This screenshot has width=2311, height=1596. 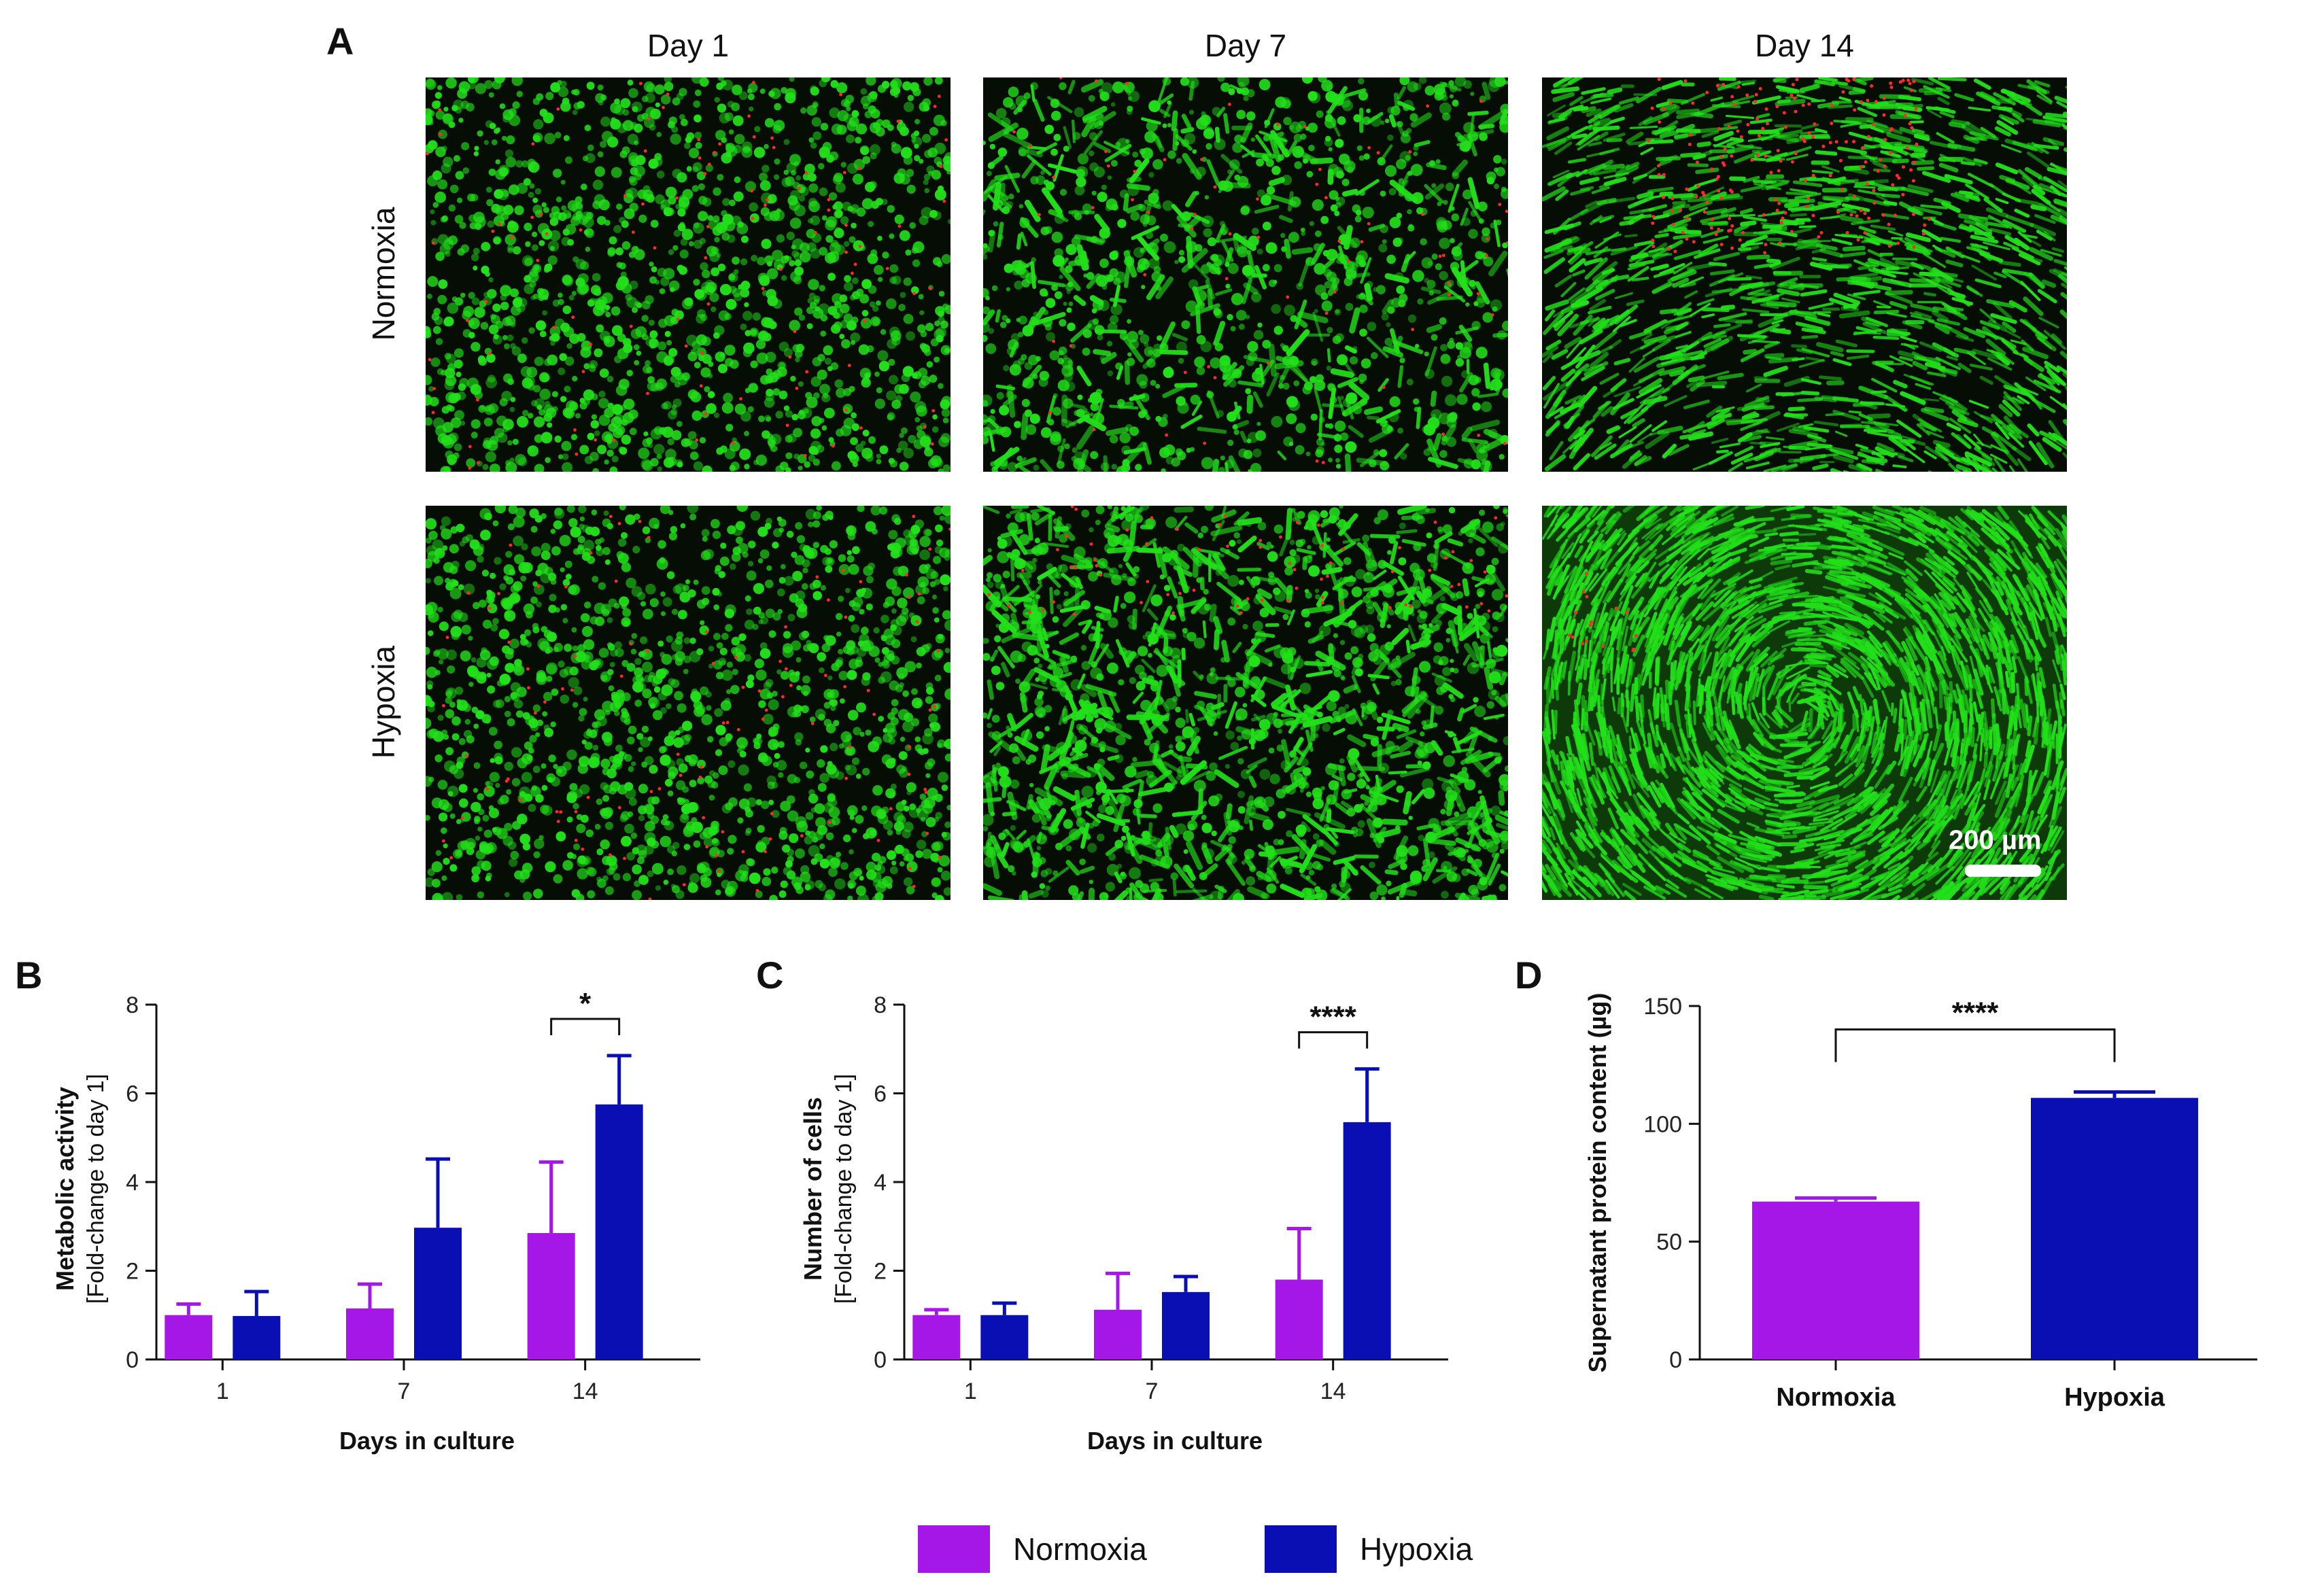 I want to click on x-tick-label: Normoxia, so click(x=1836, y=1397).